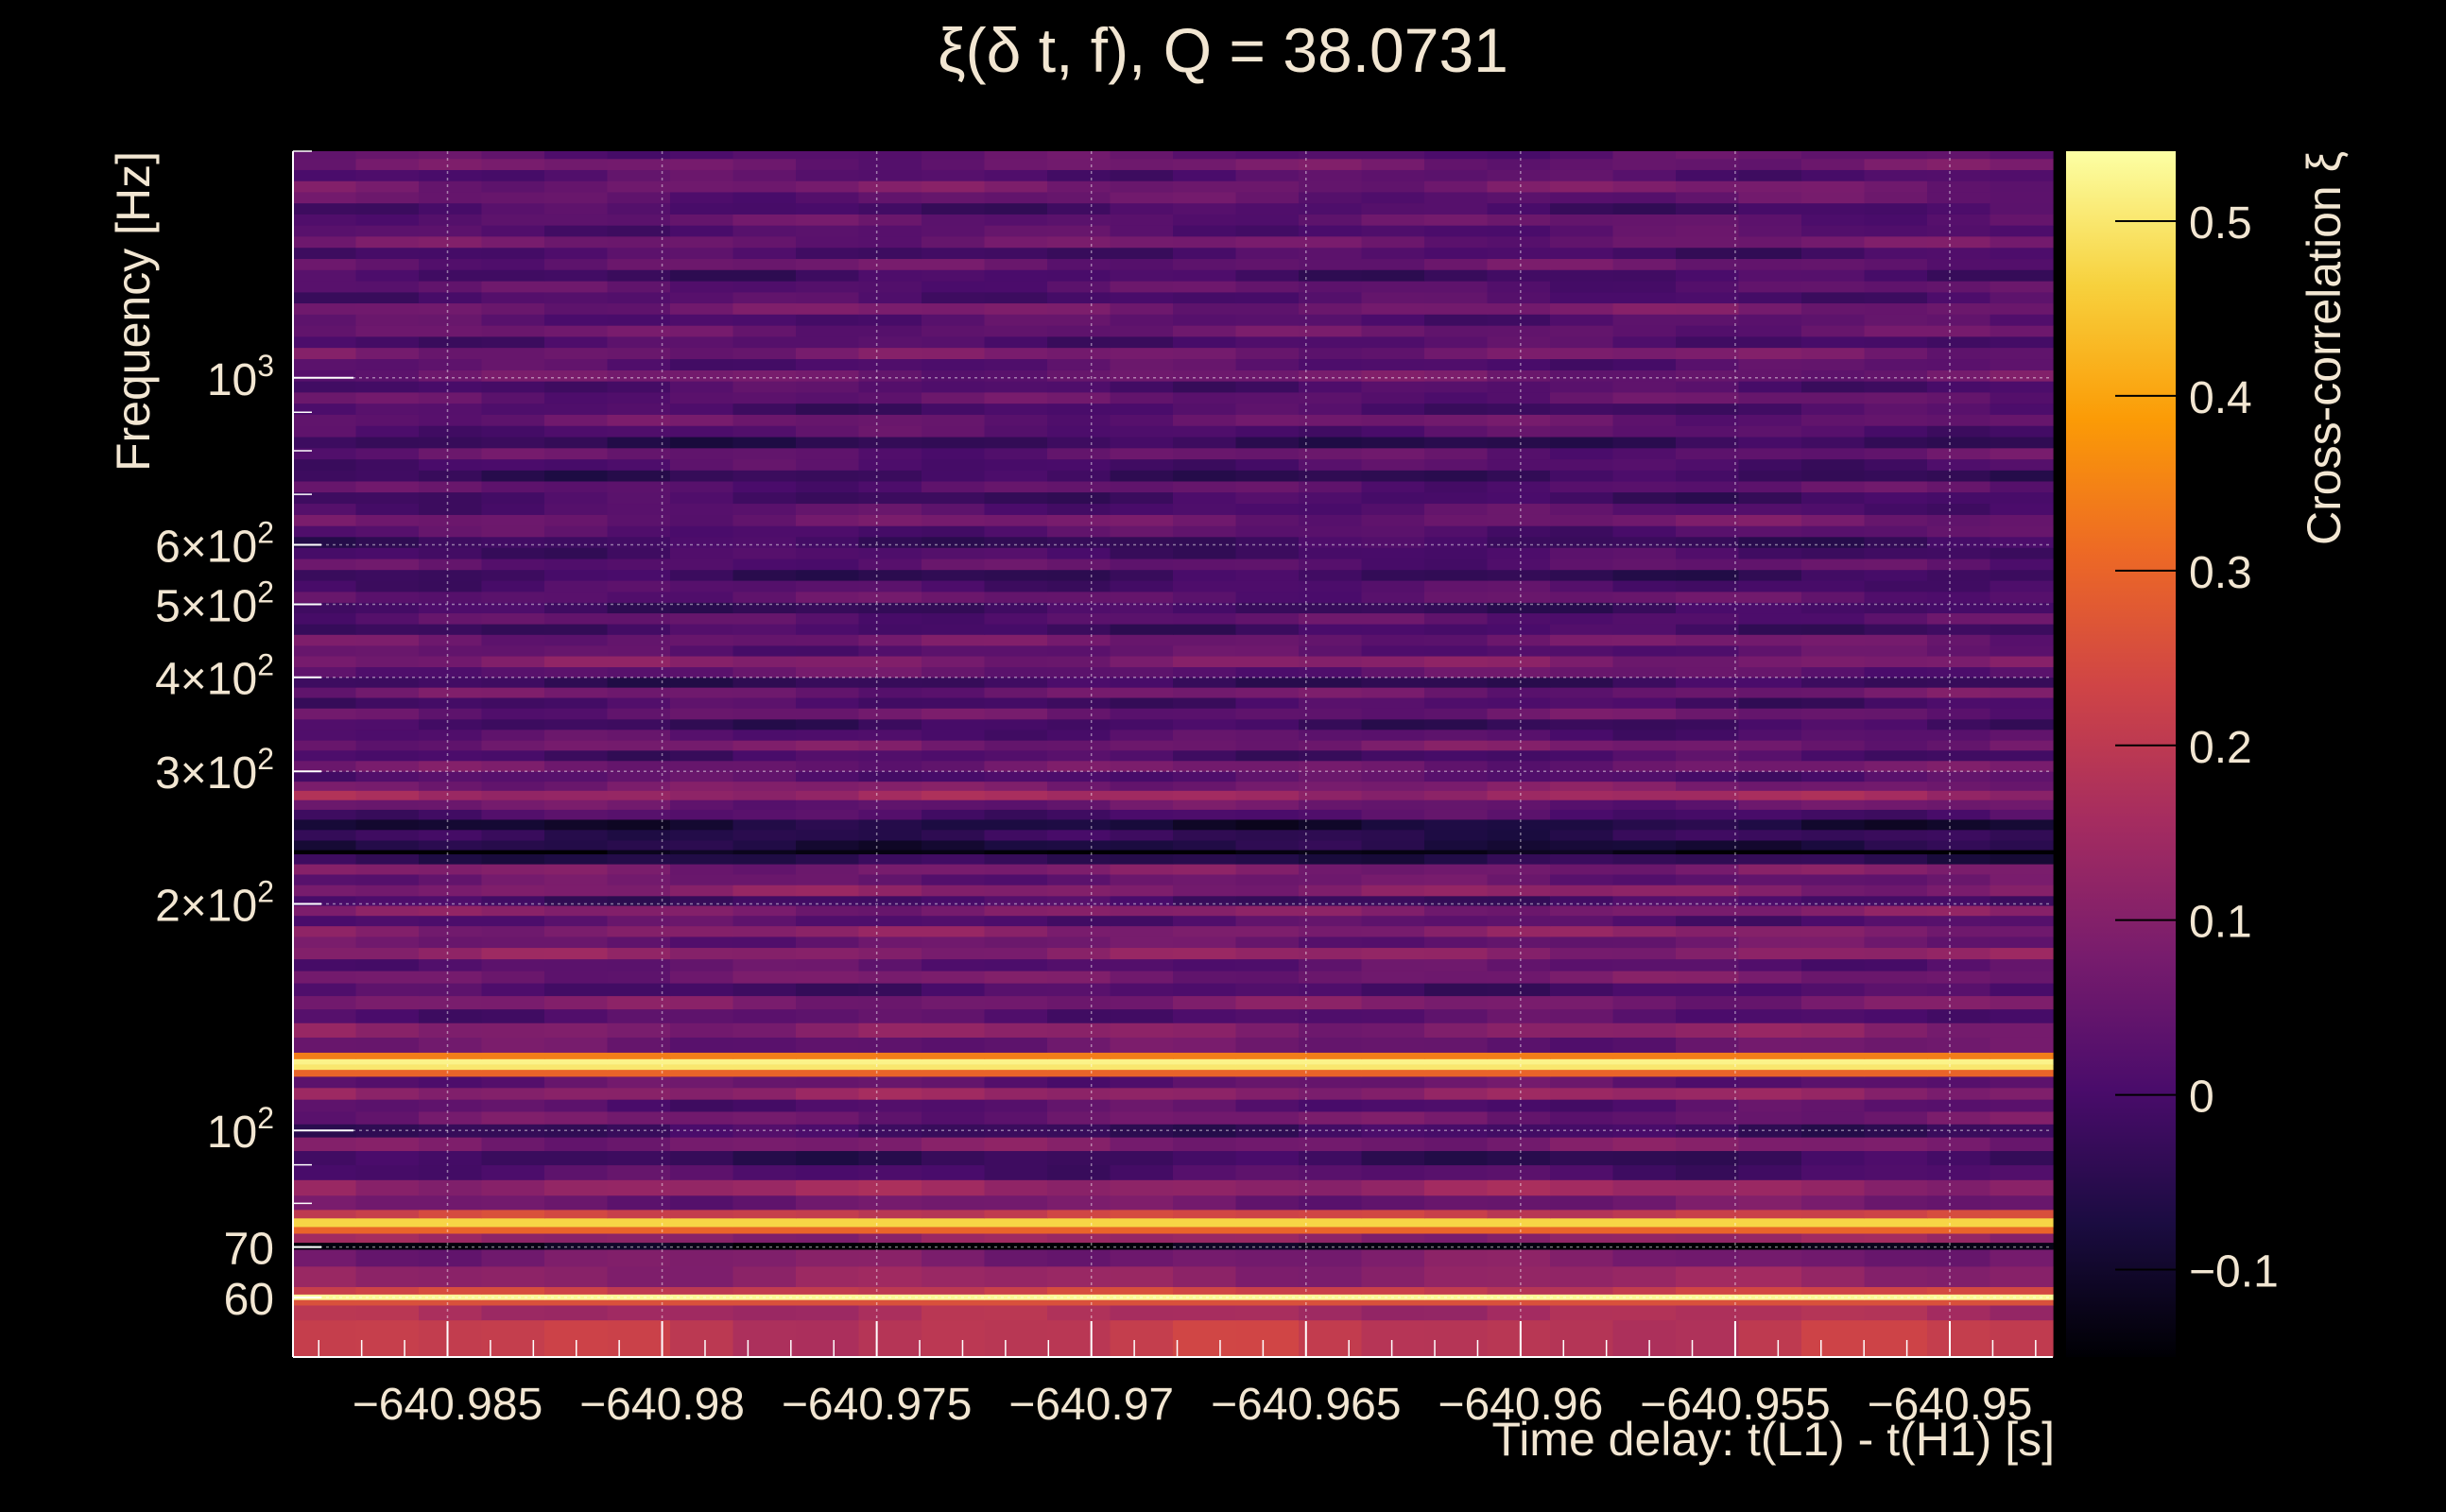 The height and width of the screenshot is (1512, 2446). I want to click on x-tick-label: −640.96, so click(1520, 1405).